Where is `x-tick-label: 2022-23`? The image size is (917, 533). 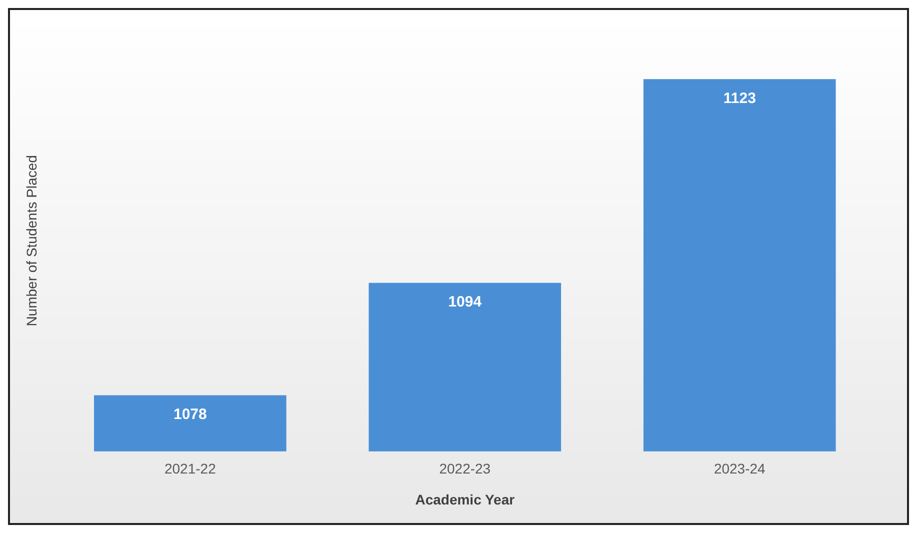 x-tick-label: 2022-23 is located at coordinates (465, 468).